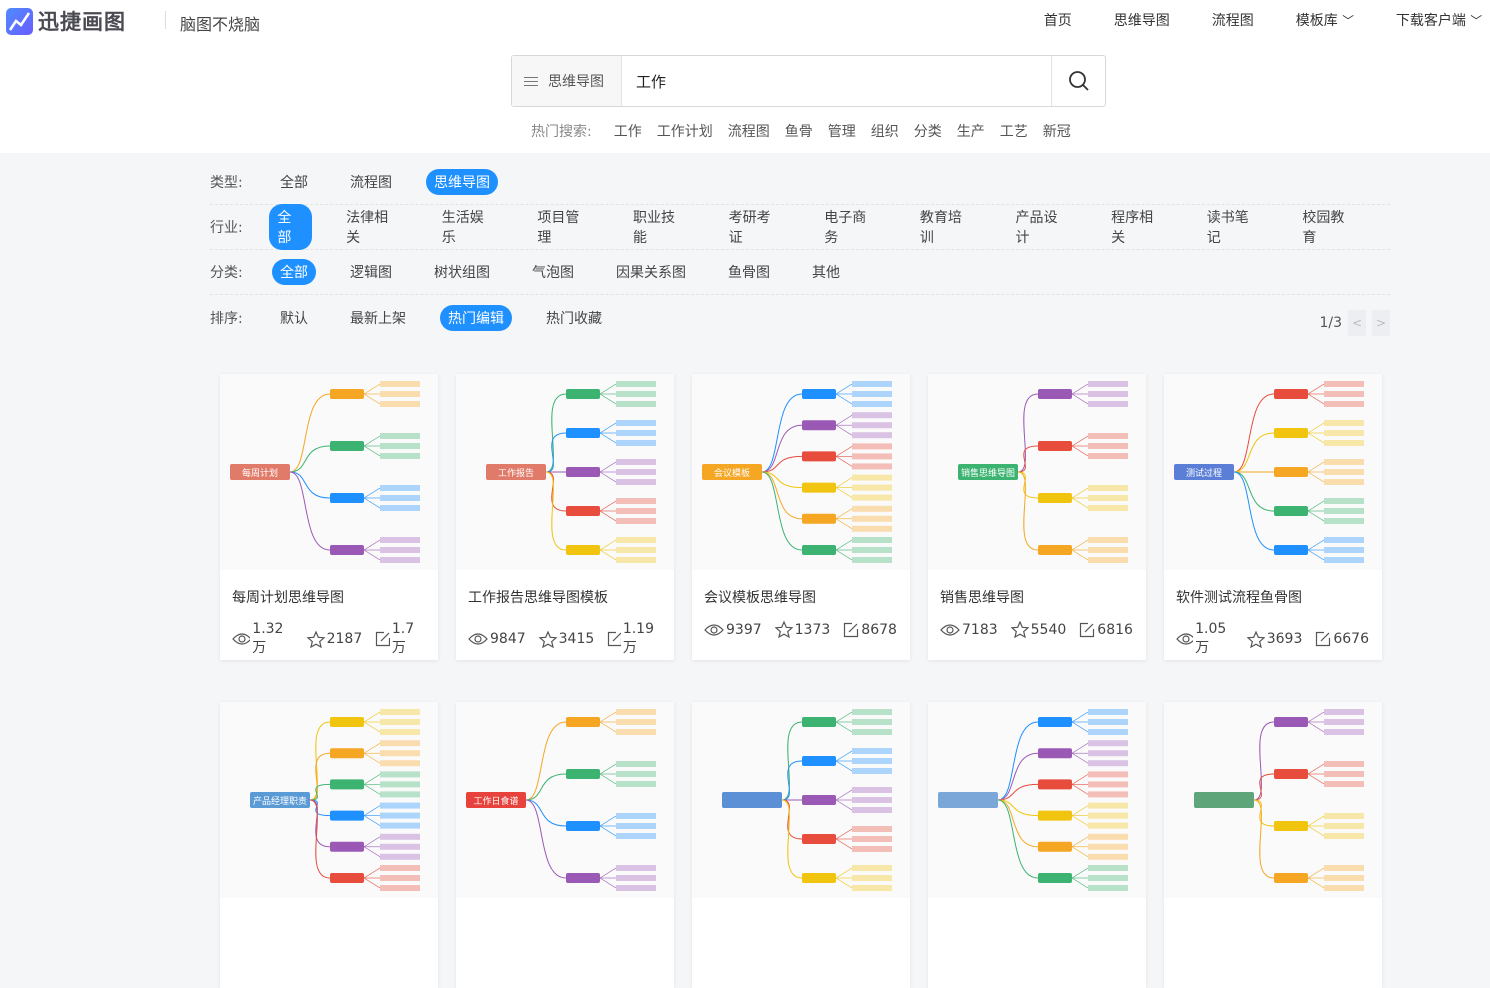 The image size is (1490, 988). I want to click on filter-option: 热门编辑, so click(476, 317).